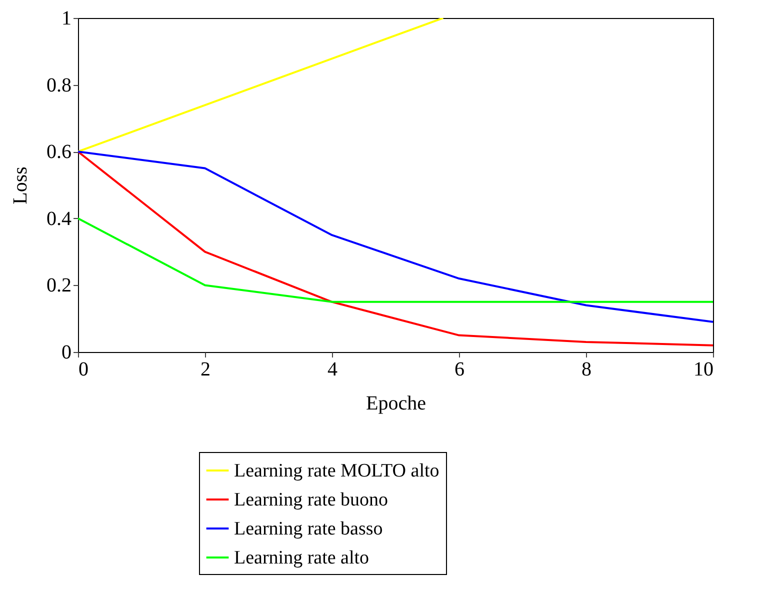 The height and width of the screenshot is (595, 766). Describe the element at coordinates (59, 152) in the screenshot. I see `y-tick-label: 0.6` at that location.